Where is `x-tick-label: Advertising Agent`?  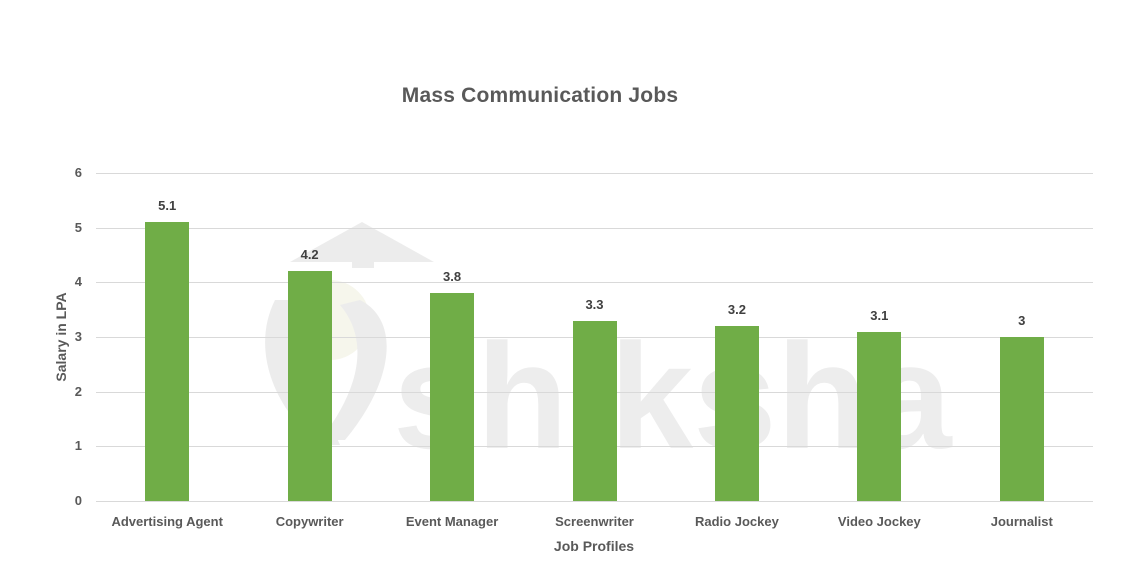
x-tick-label: Advertising Agent is located at coordinates (167, 521).